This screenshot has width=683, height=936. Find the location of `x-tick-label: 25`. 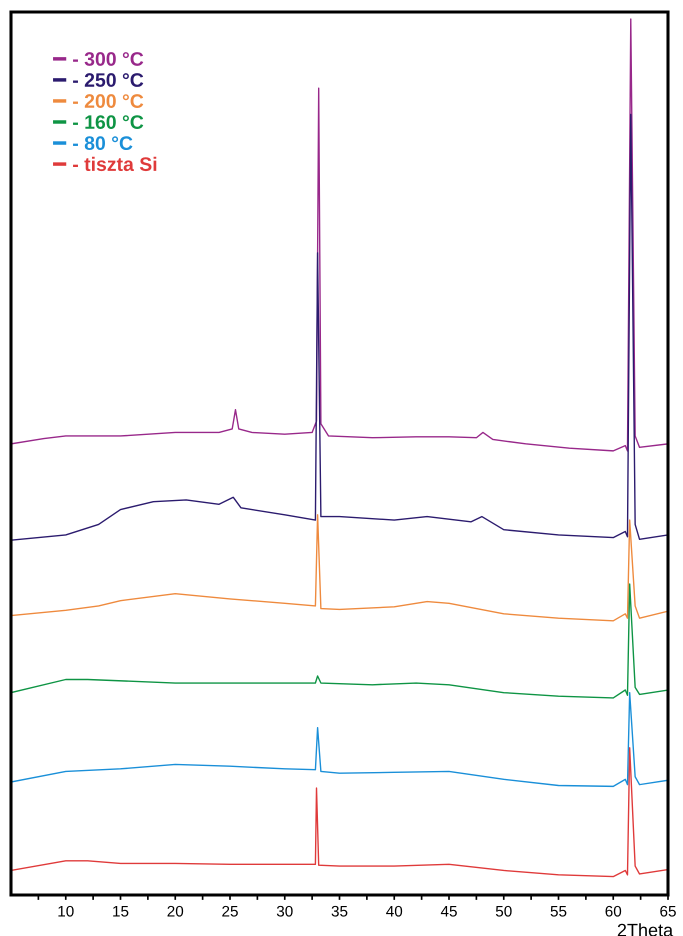

x-tick-label: 25 is located at coordinates (230, 911).